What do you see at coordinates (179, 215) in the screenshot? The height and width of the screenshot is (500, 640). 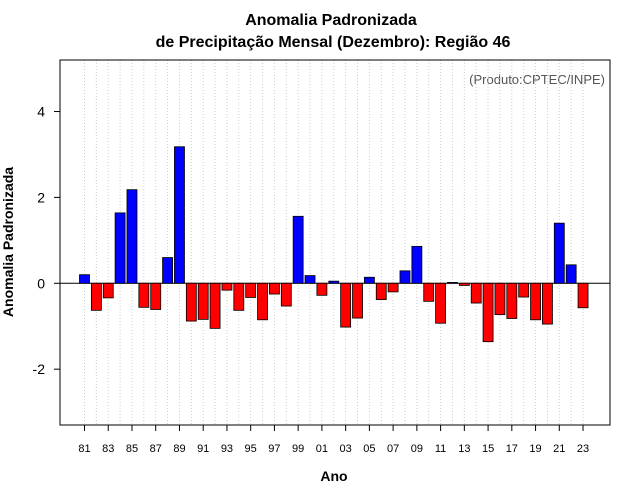 I see `bar-1989` at bounding box center [179, 215].